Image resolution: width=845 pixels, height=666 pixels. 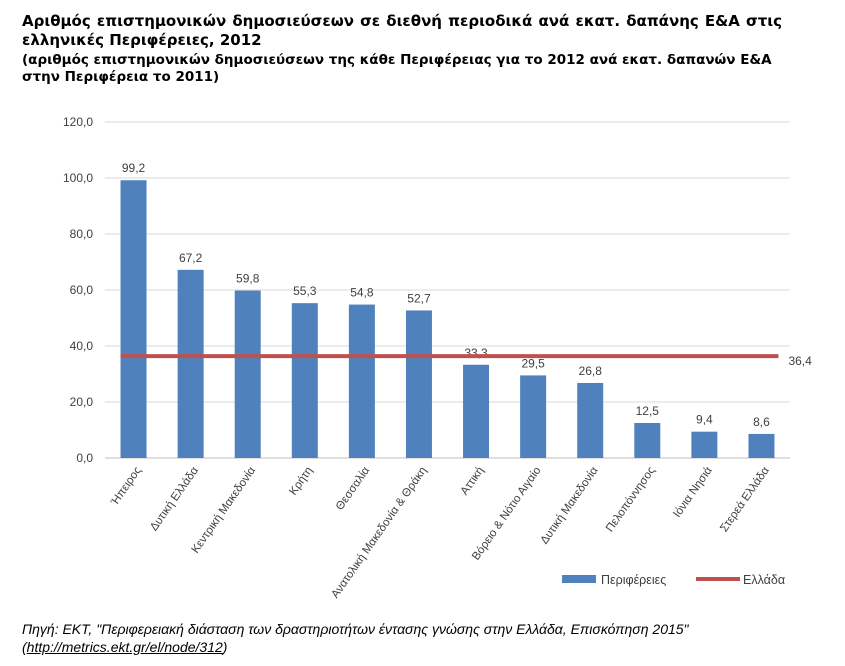 I want to click on x-tick-label: Θεσσαλία, so click(x=353, y=489).